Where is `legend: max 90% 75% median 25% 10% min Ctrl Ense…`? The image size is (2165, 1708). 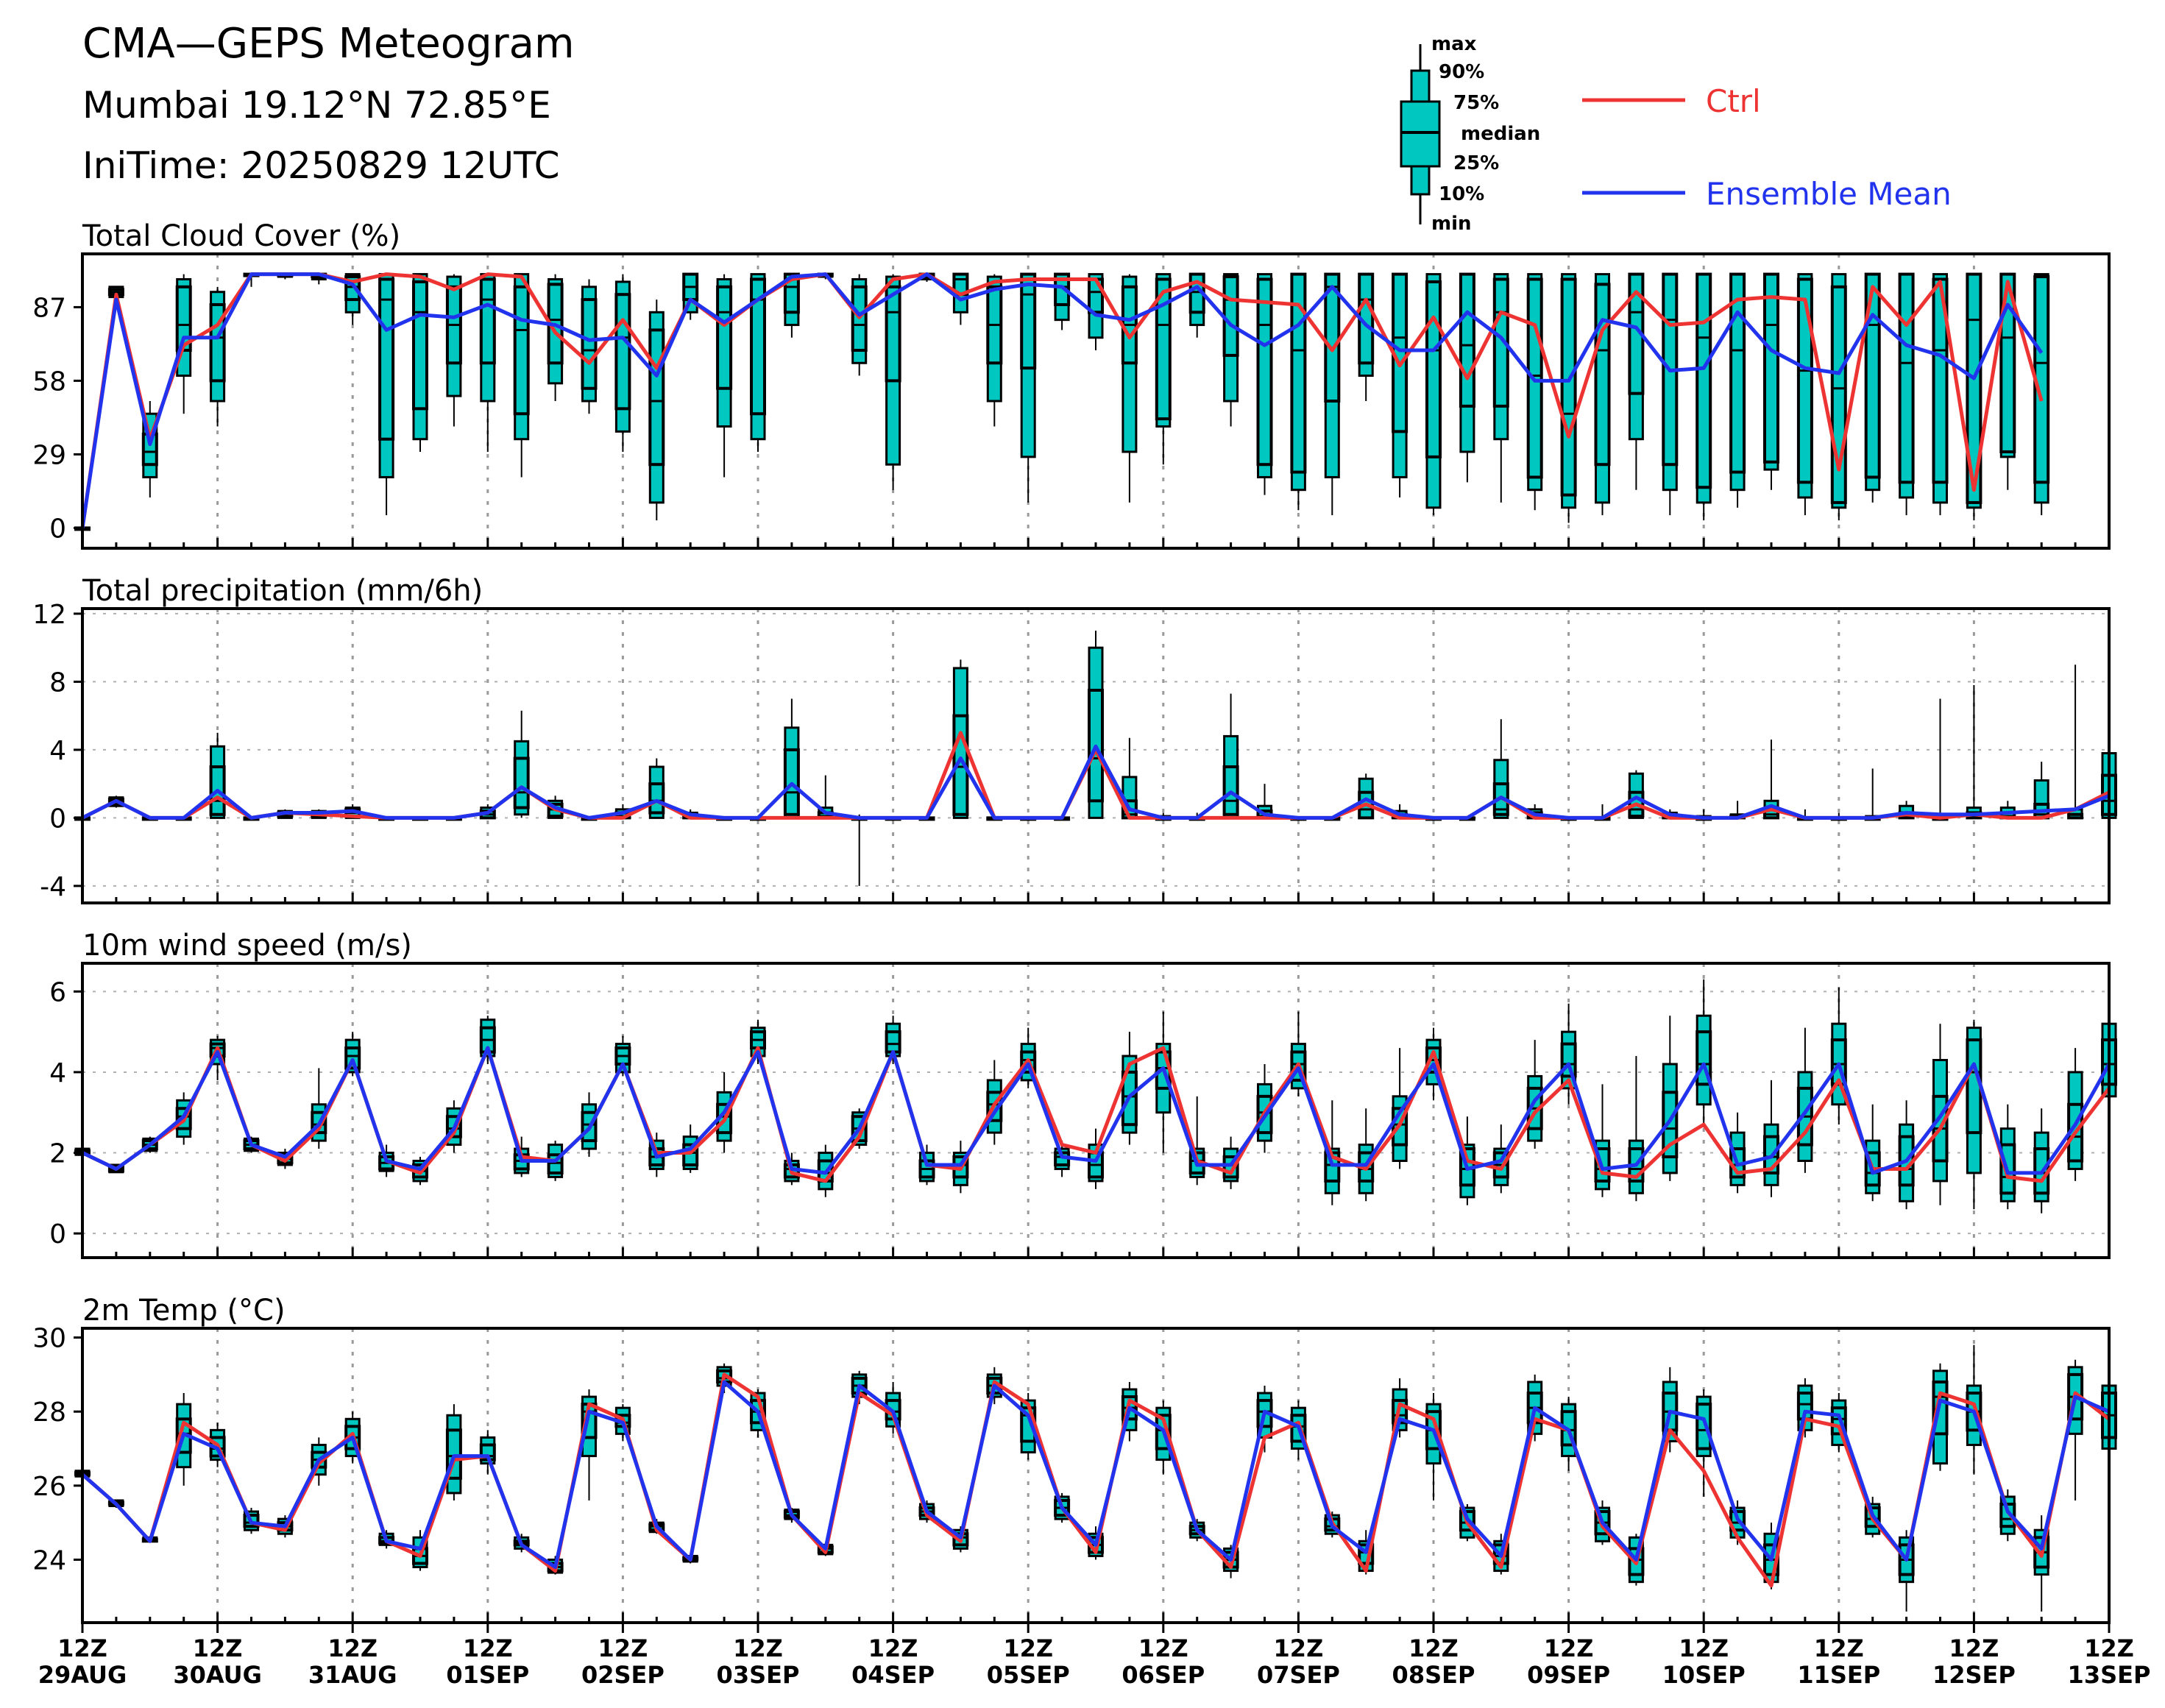 legend: max 90% 75% median 25% 10% min Ctrl Ense… is located at coordinates (1676, 134).